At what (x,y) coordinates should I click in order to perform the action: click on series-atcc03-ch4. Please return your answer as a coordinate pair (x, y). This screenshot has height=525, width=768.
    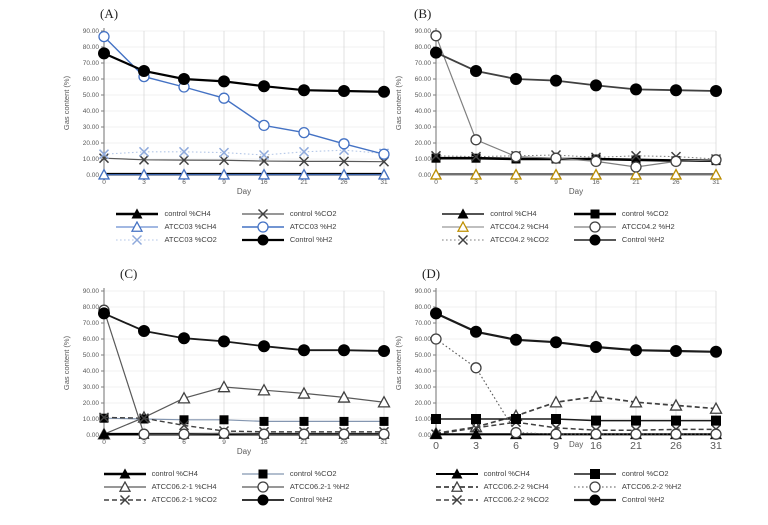
    Looking at the image, I should click on (244, 174).